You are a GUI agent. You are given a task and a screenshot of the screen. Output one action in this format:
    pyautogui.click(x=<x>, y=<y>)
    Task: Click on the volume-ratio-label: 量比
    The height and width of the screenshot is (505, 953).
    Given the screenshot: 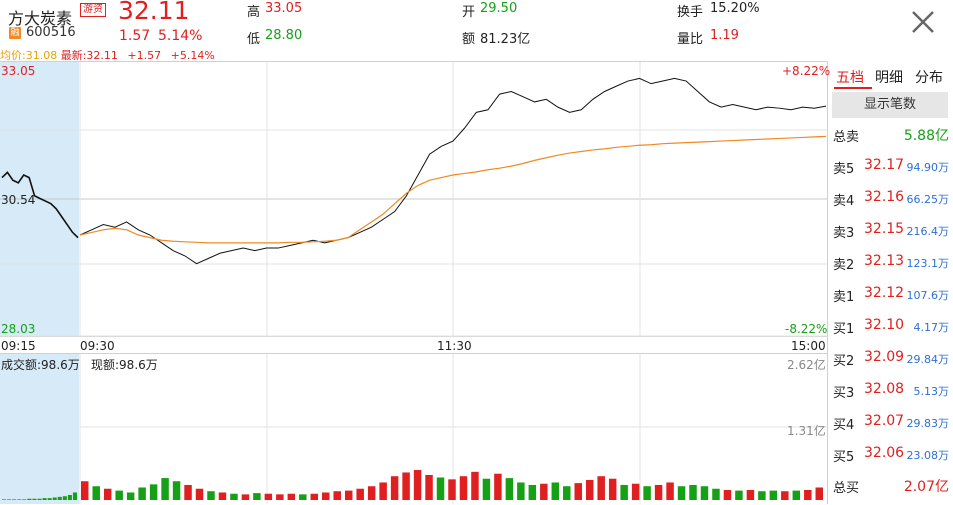 What is the action you would take?
    pyautogui.click(x=690, y=39)
    